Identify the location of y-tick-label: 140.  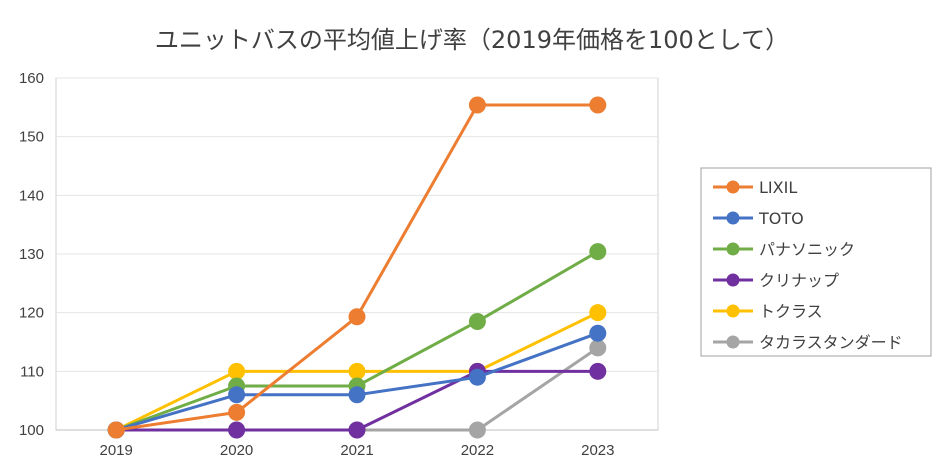
(31, 195).